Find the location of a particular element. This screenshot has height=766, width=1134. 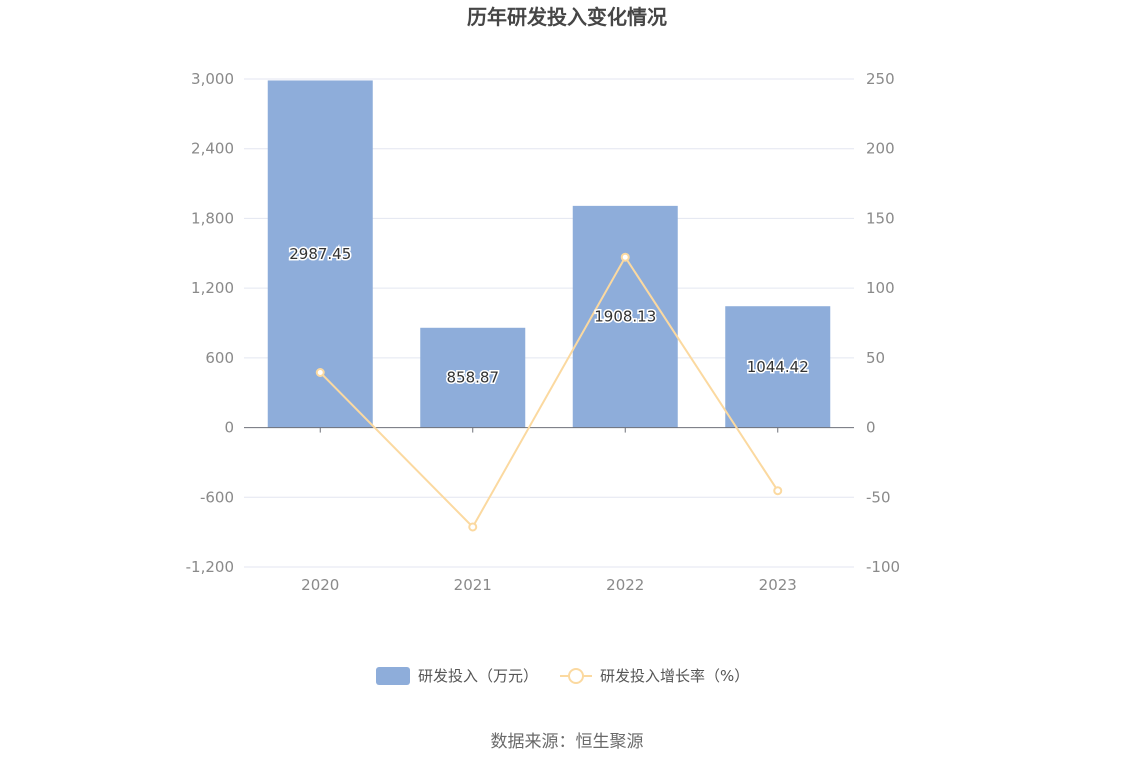

x-tick-label: 2021 is located at coordinates (473, 585).